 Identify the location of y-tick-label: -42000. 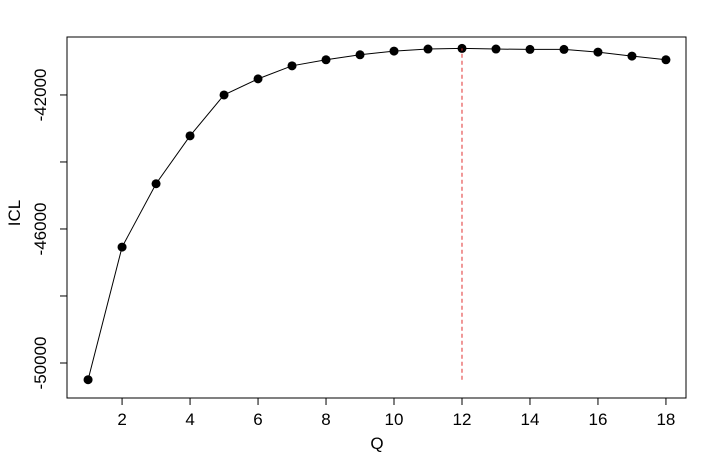
(40, 94).